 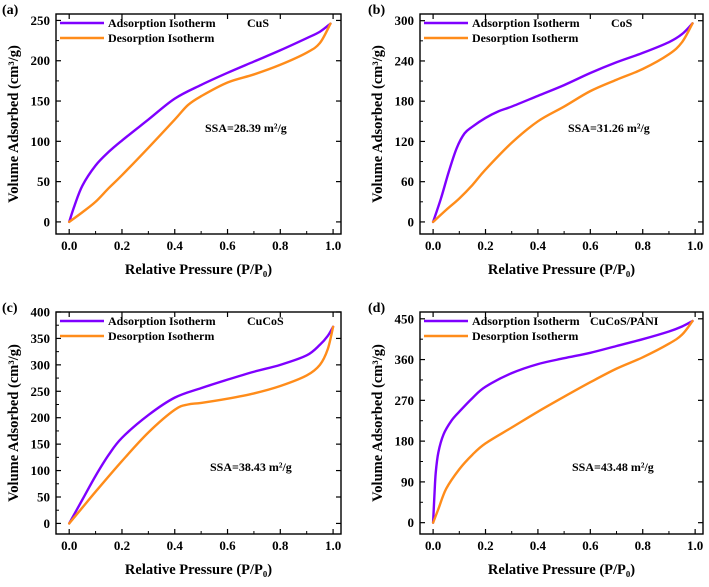 What do you see at coordinates (613, 467) in the screenshot?
I see `ssa-annotation: SSA=43.48 m²/g` at bounding box center [613, 467].